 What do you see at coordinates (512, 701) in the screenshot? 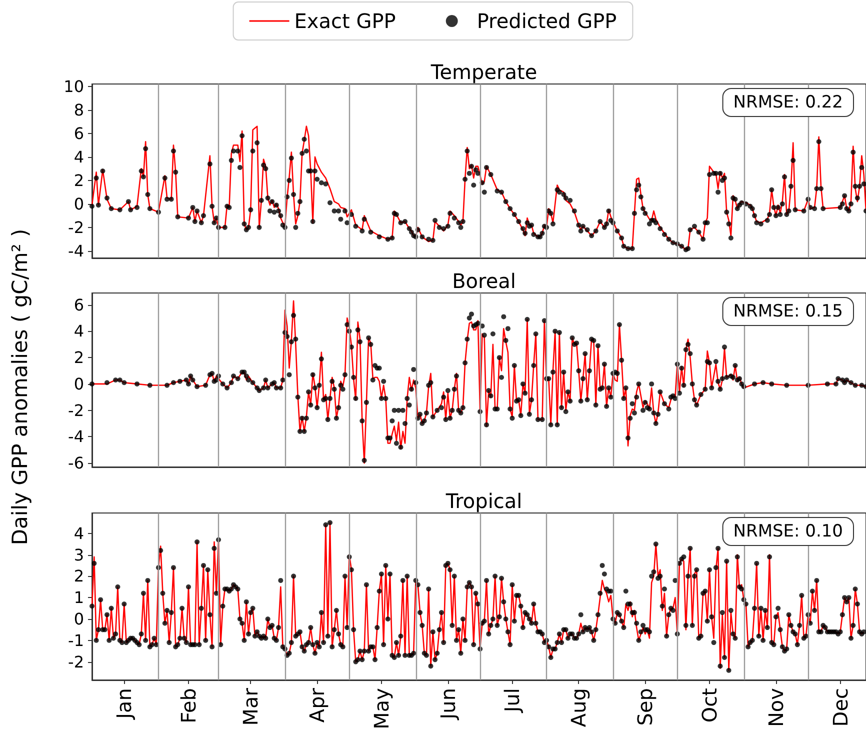
I see `x-tick-label: Jul` at bounding box center [512, 701].